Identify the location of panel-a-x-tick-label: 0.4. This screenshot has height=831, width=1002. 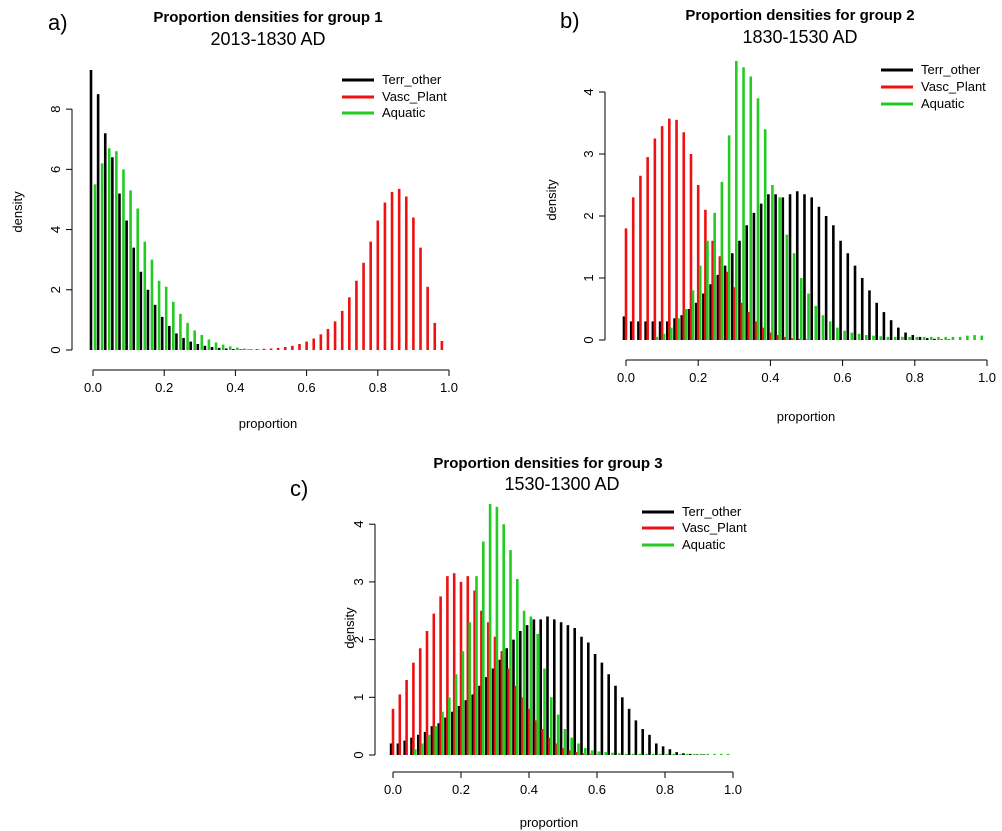
(235, 387).